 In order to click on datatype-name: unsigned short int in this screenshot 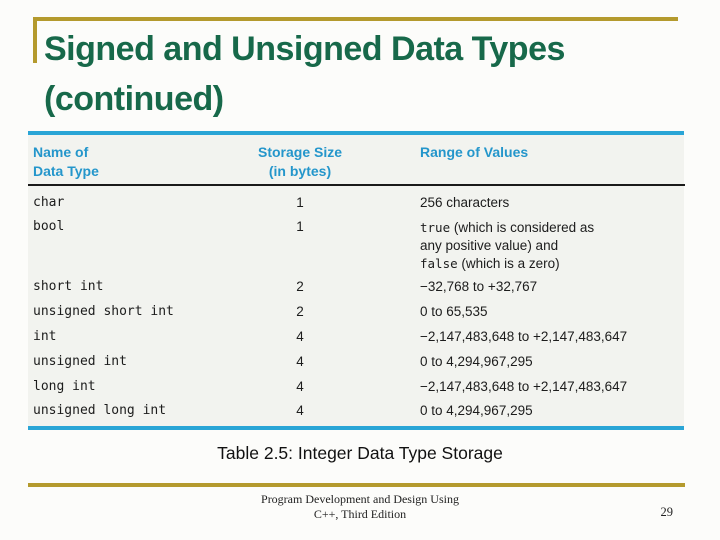, I will do `click(103, 311)`.